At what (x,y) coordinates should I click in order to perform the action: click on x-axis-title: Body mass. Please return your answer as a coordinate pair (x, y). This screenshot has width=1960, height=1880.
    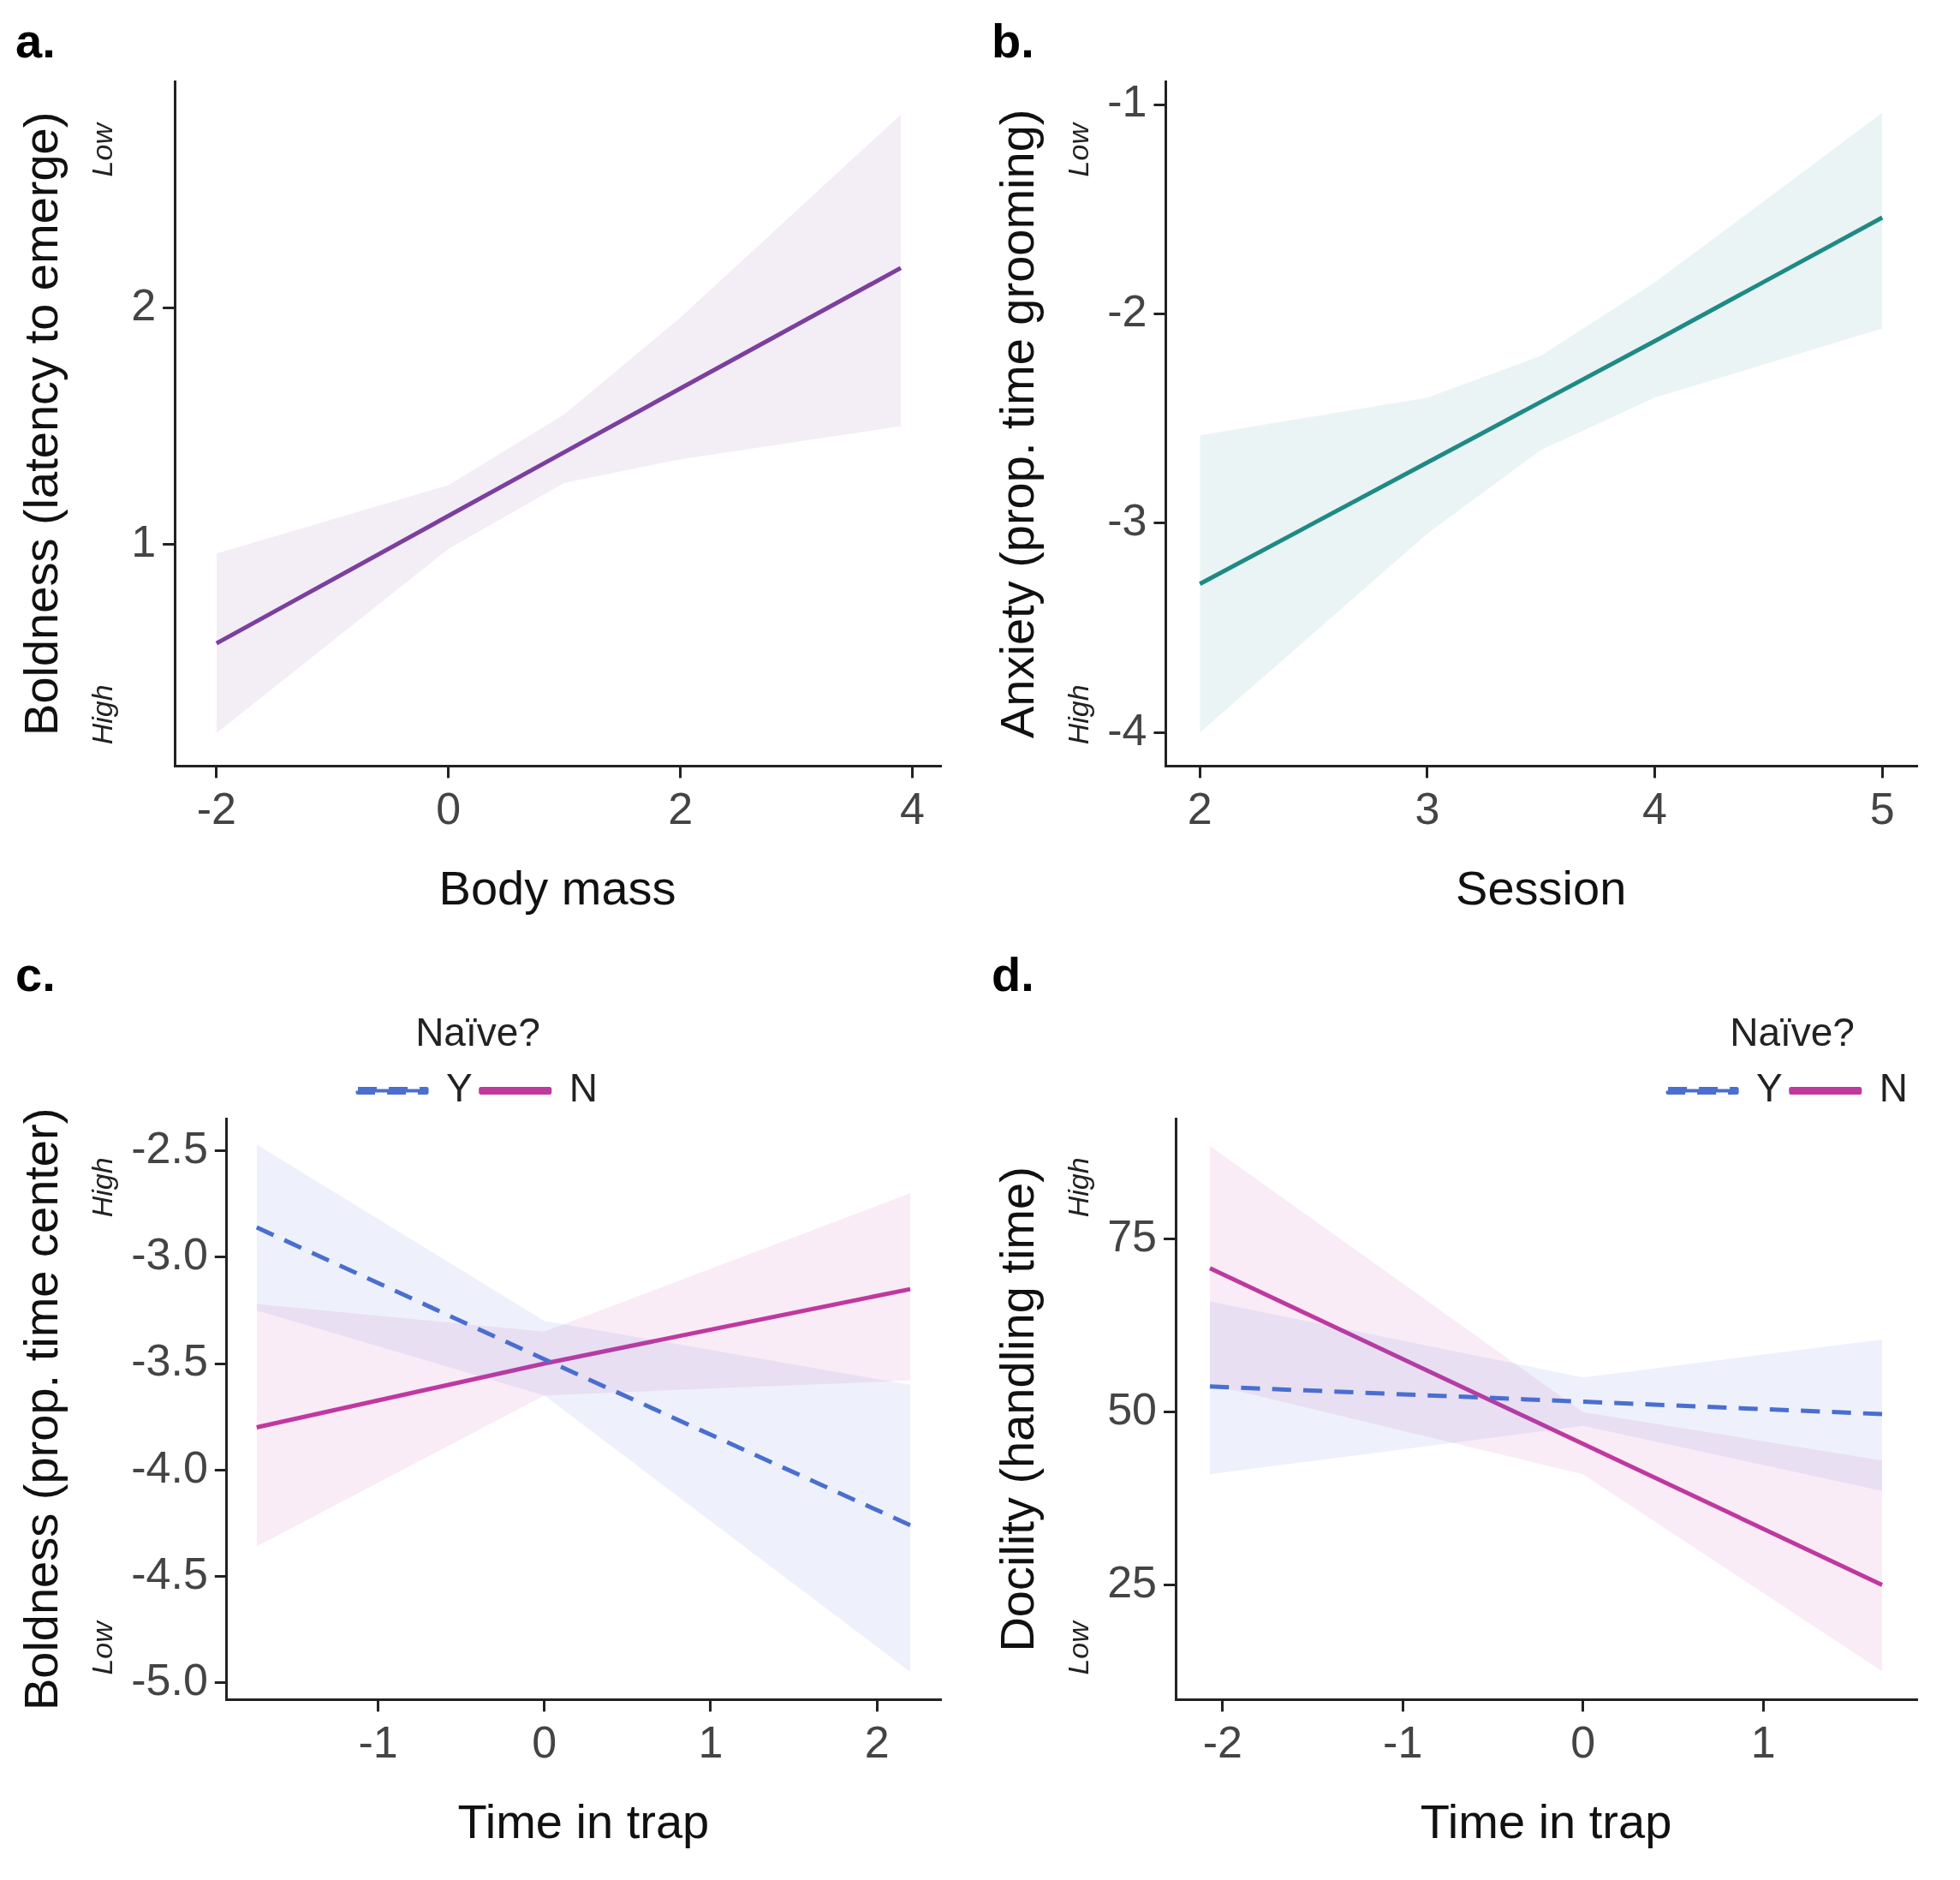
    Looking at the image, I should click on (557, 888).